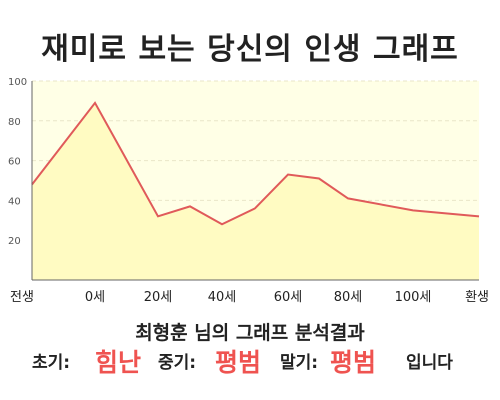 The image size is (500, 400). I want to click on middle-label: 중기:, so click(177, 363).